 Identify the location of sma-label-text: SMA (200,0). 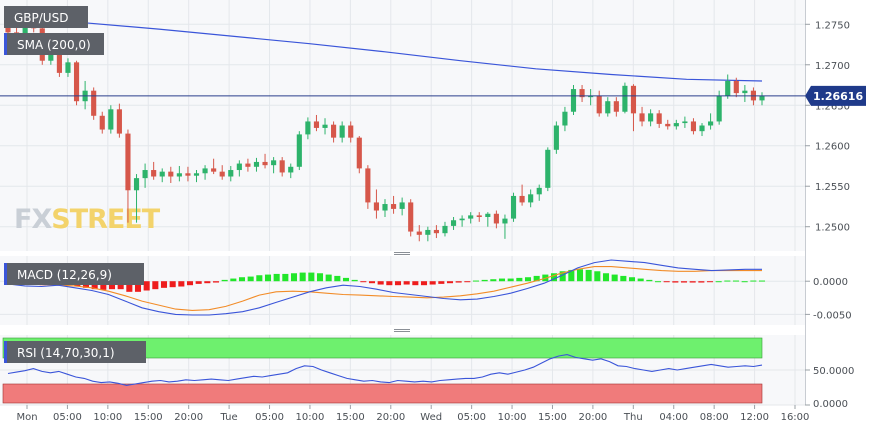
(54, 45).